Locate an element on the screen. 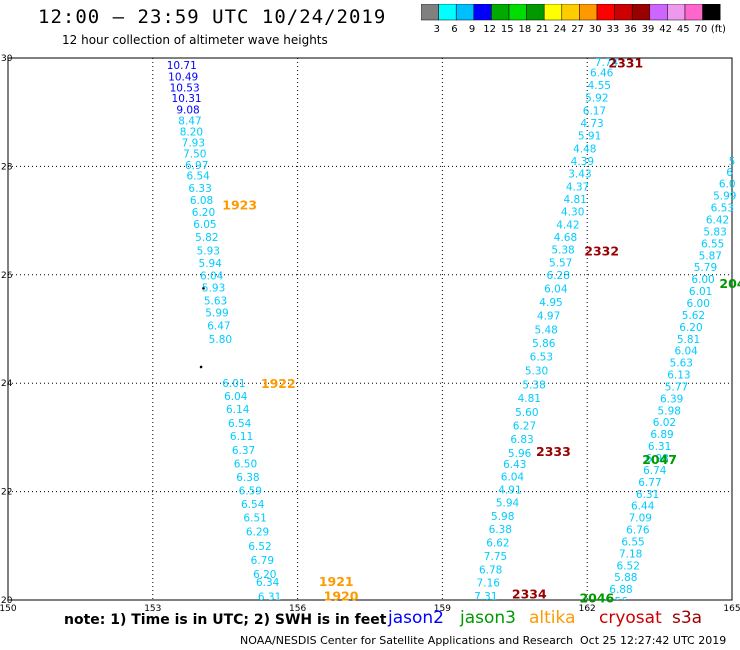 The height and width of the screenshot is (650, 740). color-scale-label: 18 is located at coordinates (524, 29).